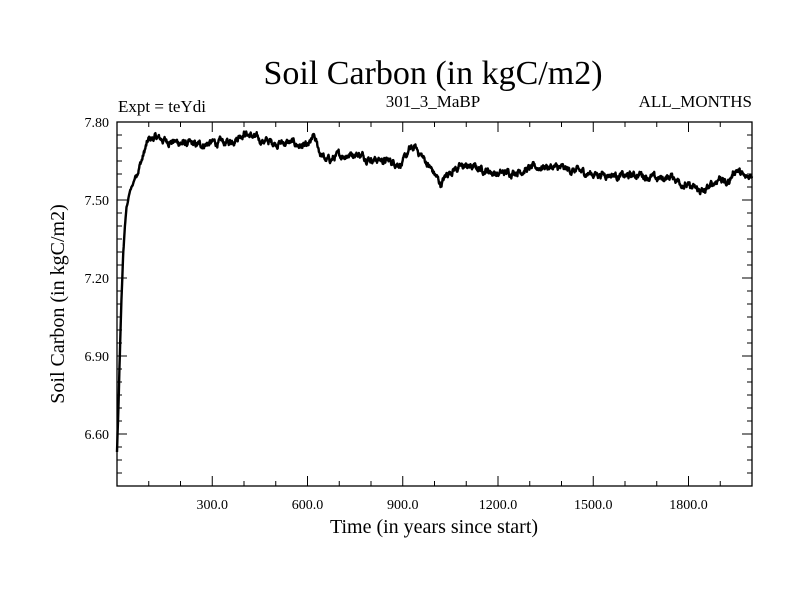 The image size is (800, 600). What do you see at coordinates (403, 505) in the screenshot?
I see `x-tick-label: 900.0` at bounding box center [403, 505].